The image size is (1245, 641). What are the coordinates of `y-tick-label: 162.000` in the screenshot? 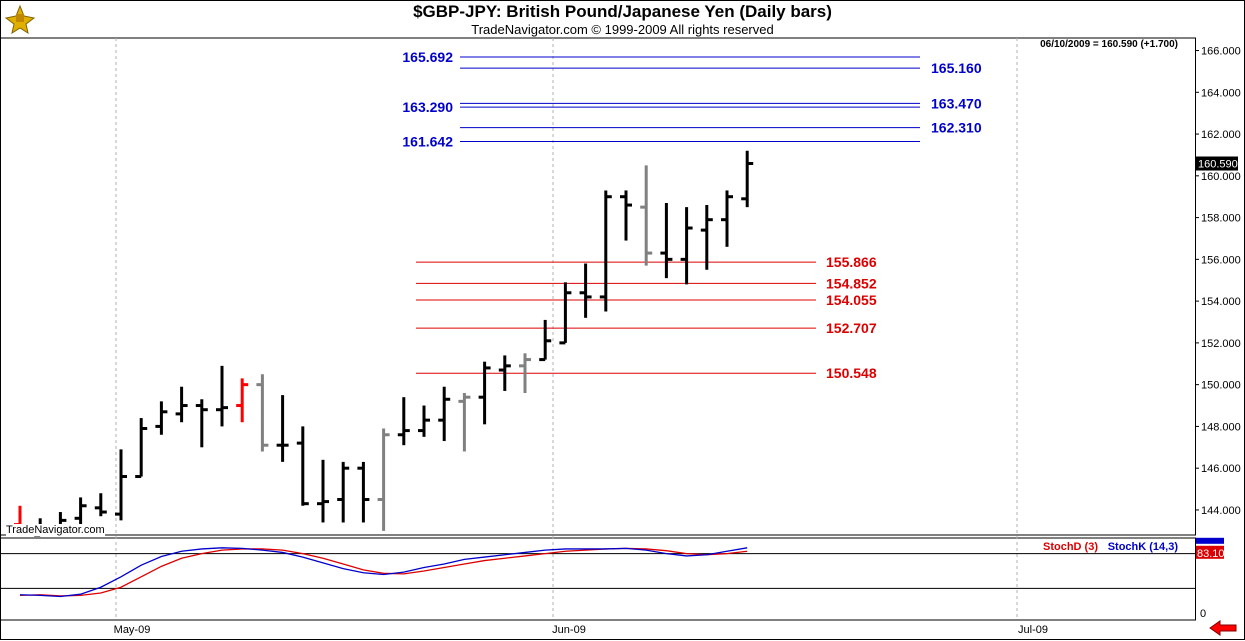 It's located at (1221, 135).